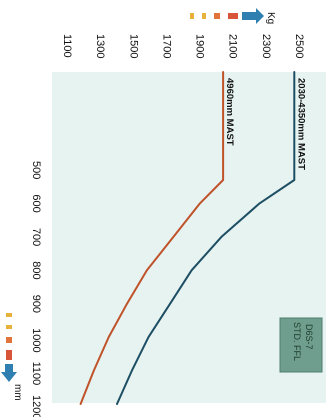 The image size is (334, 417). What do you see at coordinates (233, 46) in the screenshot?
I see `kg-tick-label: 2100` at bounding box center [233, 46].